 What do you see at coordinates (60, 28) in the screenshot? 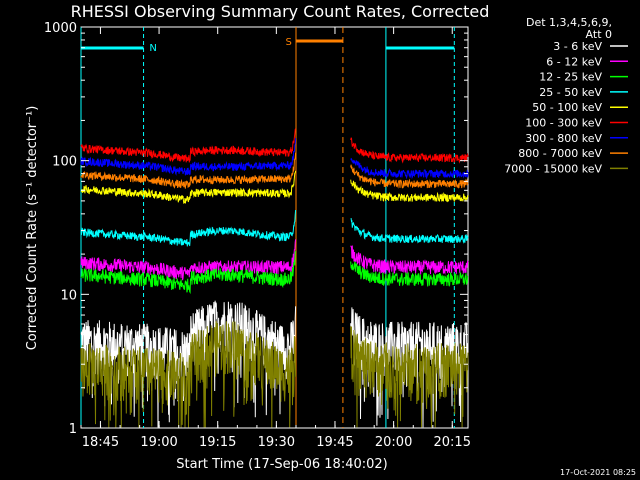
I see `y-tick-label: 1000` at bounding box center [60, 28].